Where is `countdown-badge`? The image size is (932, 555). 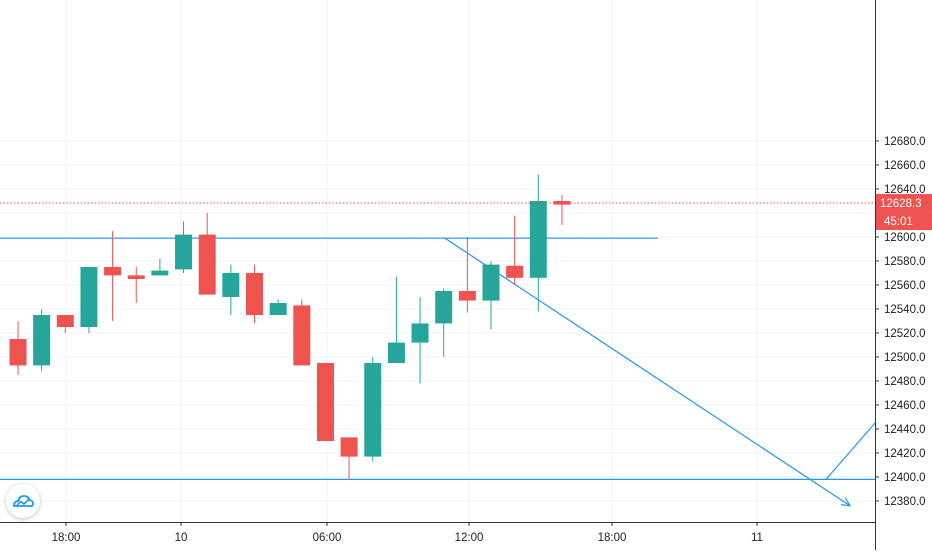
countdown-badge is located at coordinates (904, 221).